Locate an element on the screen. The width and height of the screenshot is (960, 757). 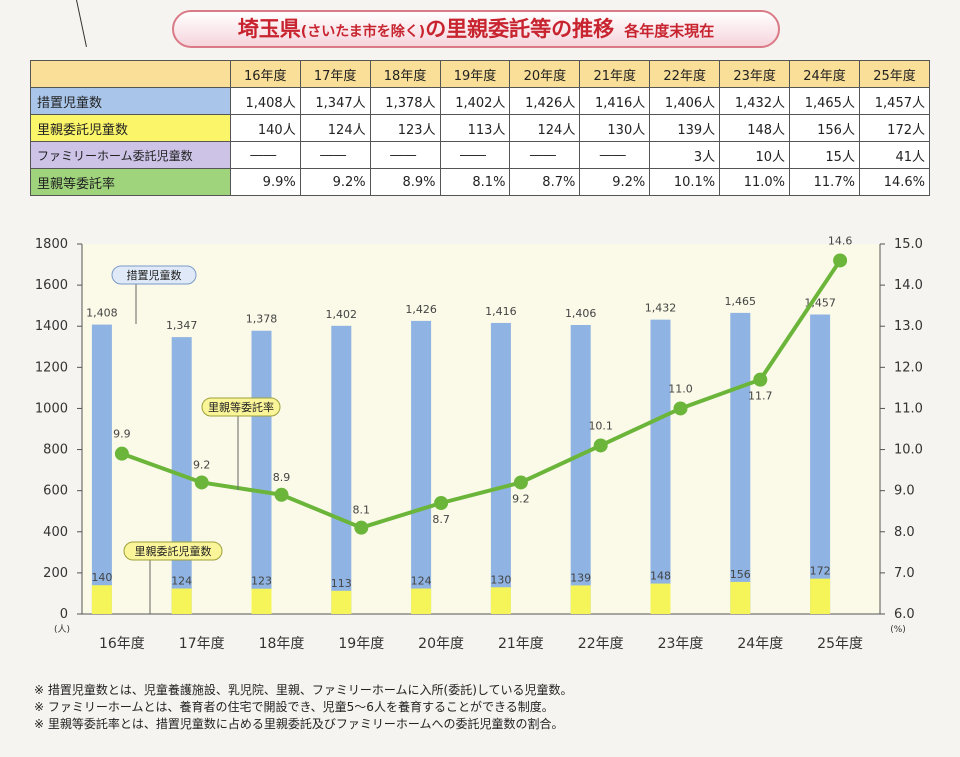
title-as-of: 各年度末現在 is located at coordinates (669, 31).